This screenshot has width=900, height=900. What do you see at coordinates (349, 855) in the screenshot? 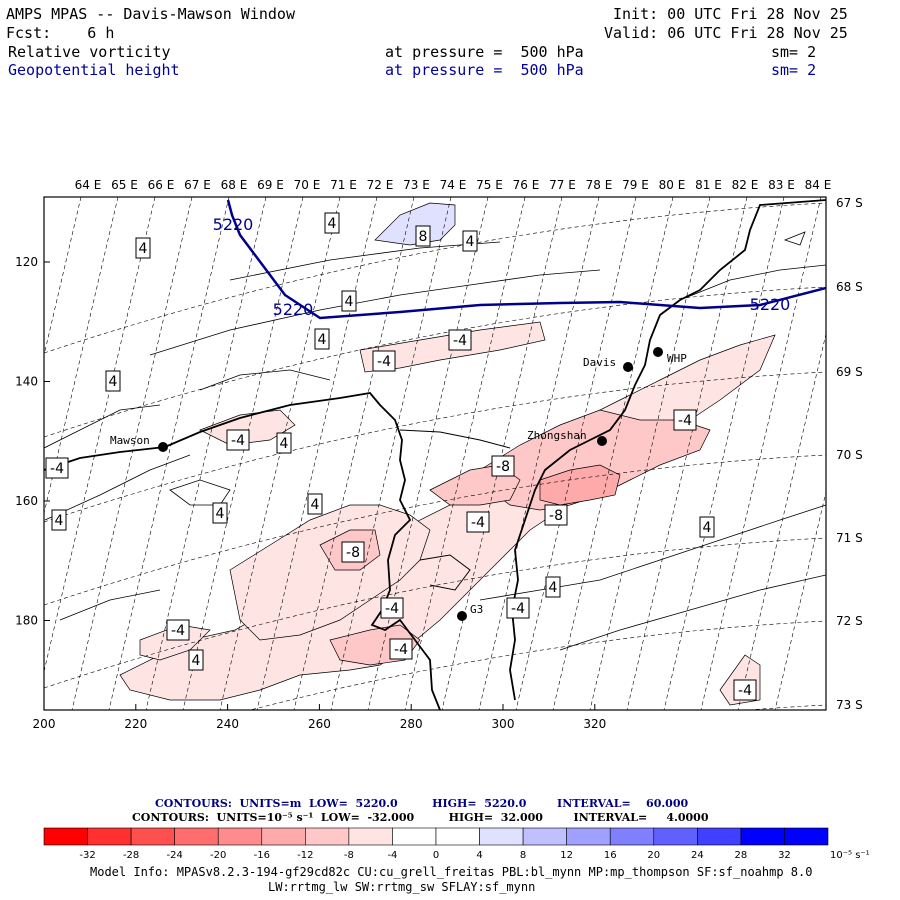
I see `colorbar-label: -8` at bounding box center [349, 855].